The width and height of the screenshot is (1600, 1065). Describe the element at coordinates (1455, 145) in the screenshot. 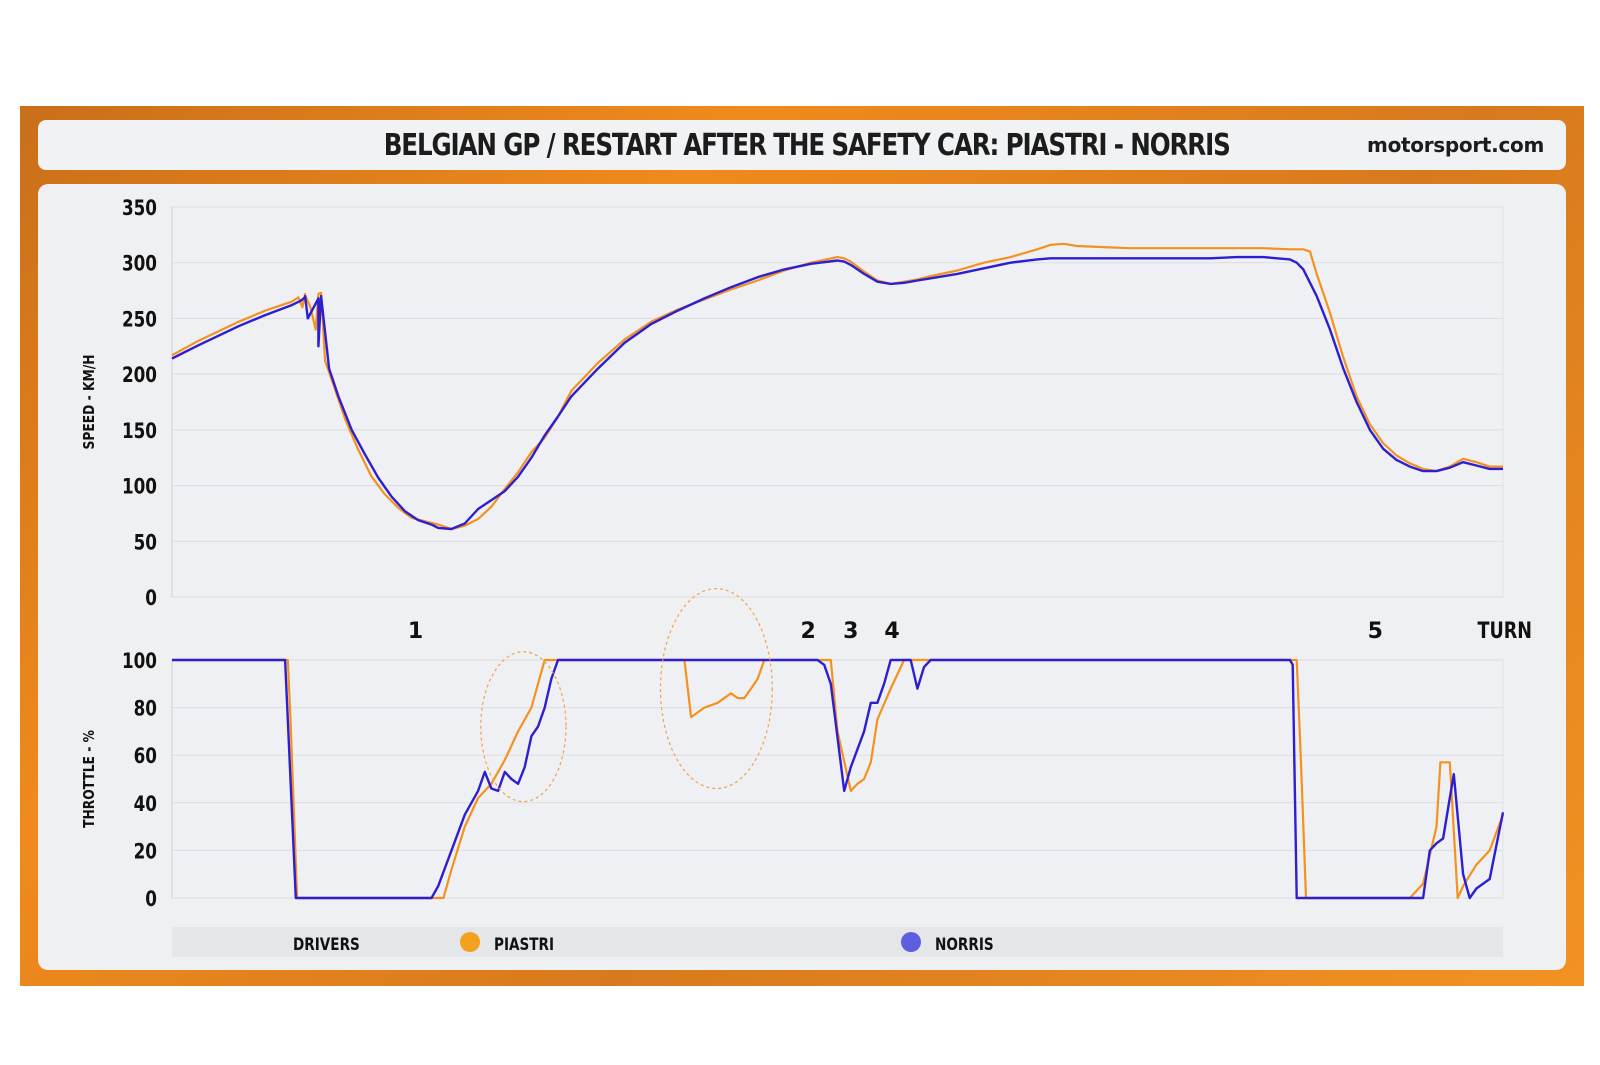

I see `brand-logo: motorsport.com` at that location.